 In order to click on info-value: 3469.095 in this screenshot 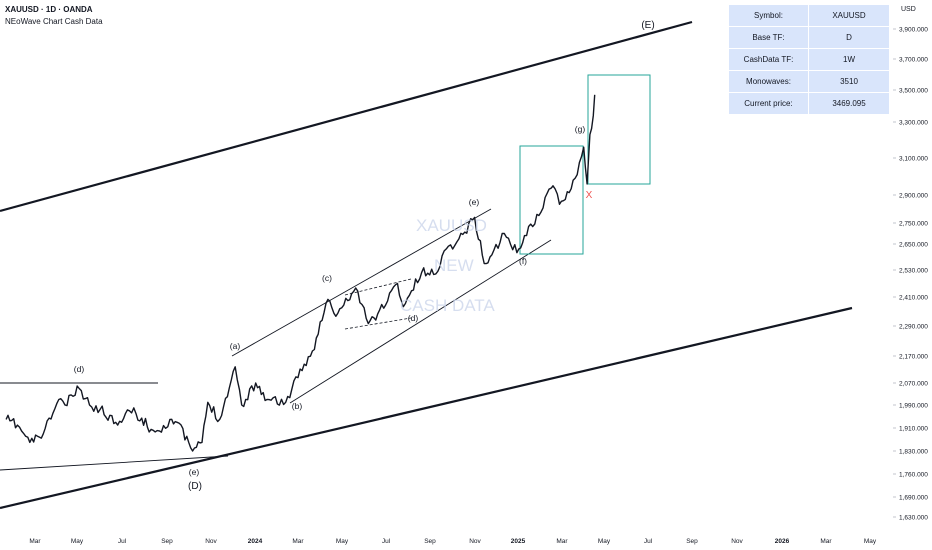, I will do `click(849, 104)`.